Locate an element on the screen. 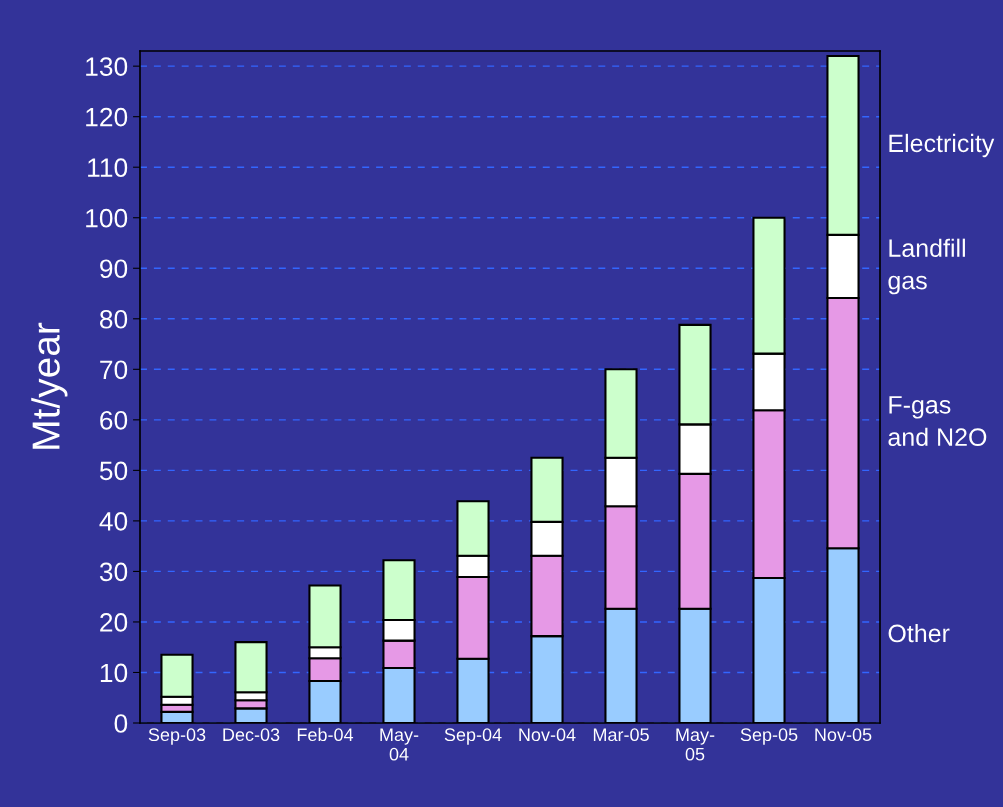 This screenshot has width=1003, height=807. y-tick-label: 110 is located at coordinates (108, 168).